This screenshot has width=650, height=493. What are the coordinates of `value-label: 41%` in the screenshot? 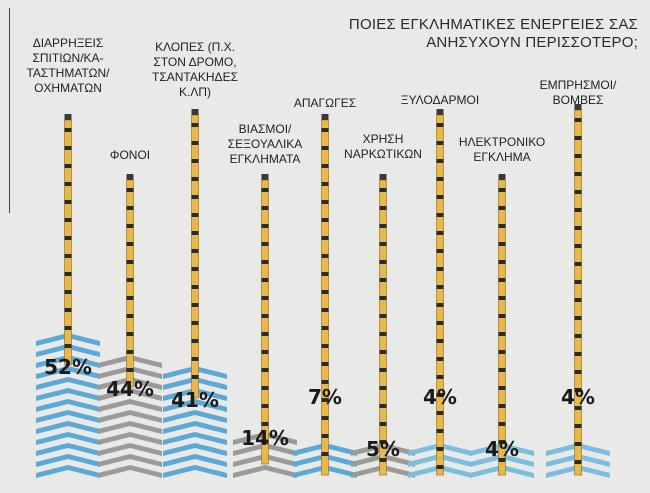 It's located at (195, 400).